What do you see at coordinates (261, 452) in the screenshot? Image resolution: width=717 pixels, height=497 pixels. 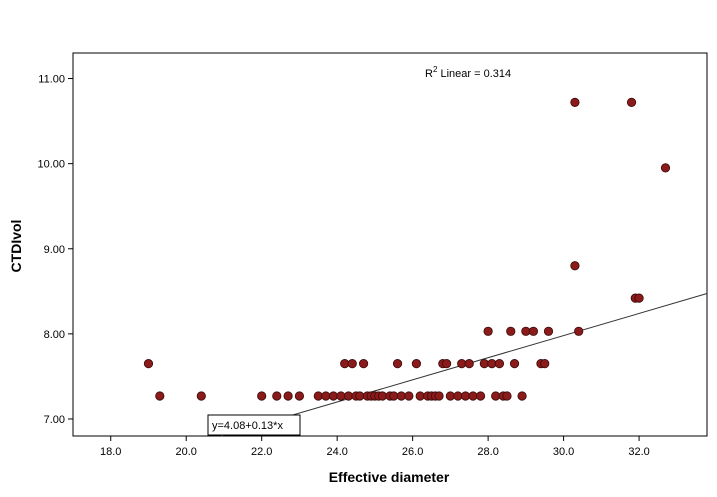 I see `x-tick-label: 22.0` at bounding box center [261, 452].